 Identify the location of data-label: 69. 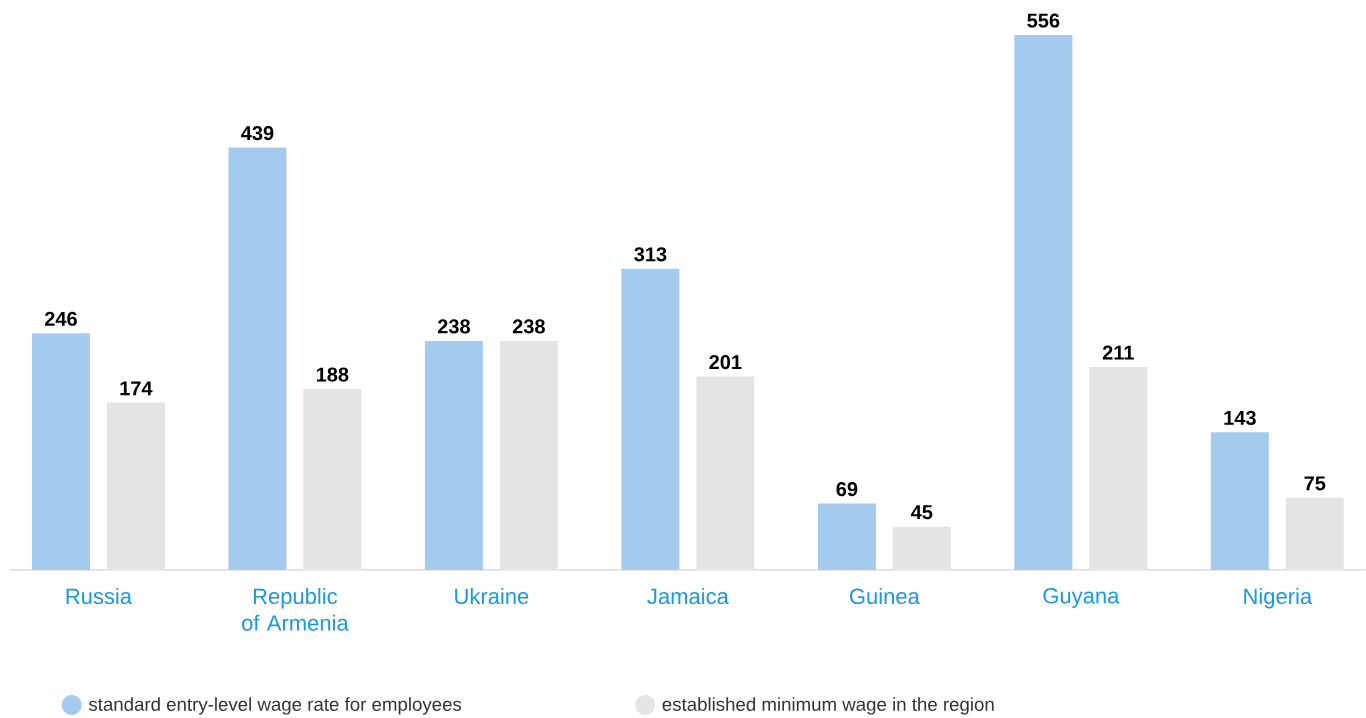
(847, 489).